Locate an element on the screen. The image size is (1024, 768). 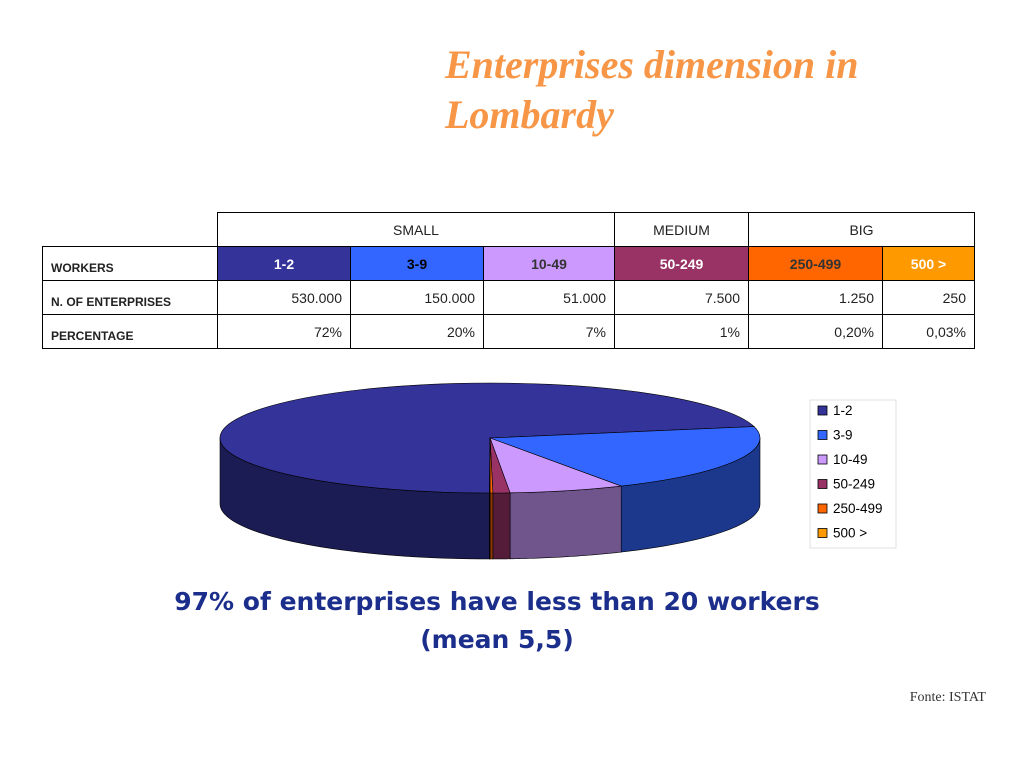
group-small: SMALL is located at coordinates (416, 229).